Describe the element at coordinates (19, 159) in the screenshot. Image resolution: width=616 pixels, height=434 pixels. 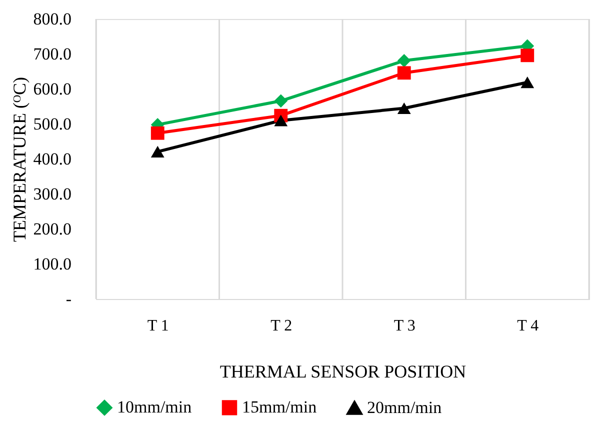
I see `y-axis-title: TEMPERATURE (ᴼC)` at that location.